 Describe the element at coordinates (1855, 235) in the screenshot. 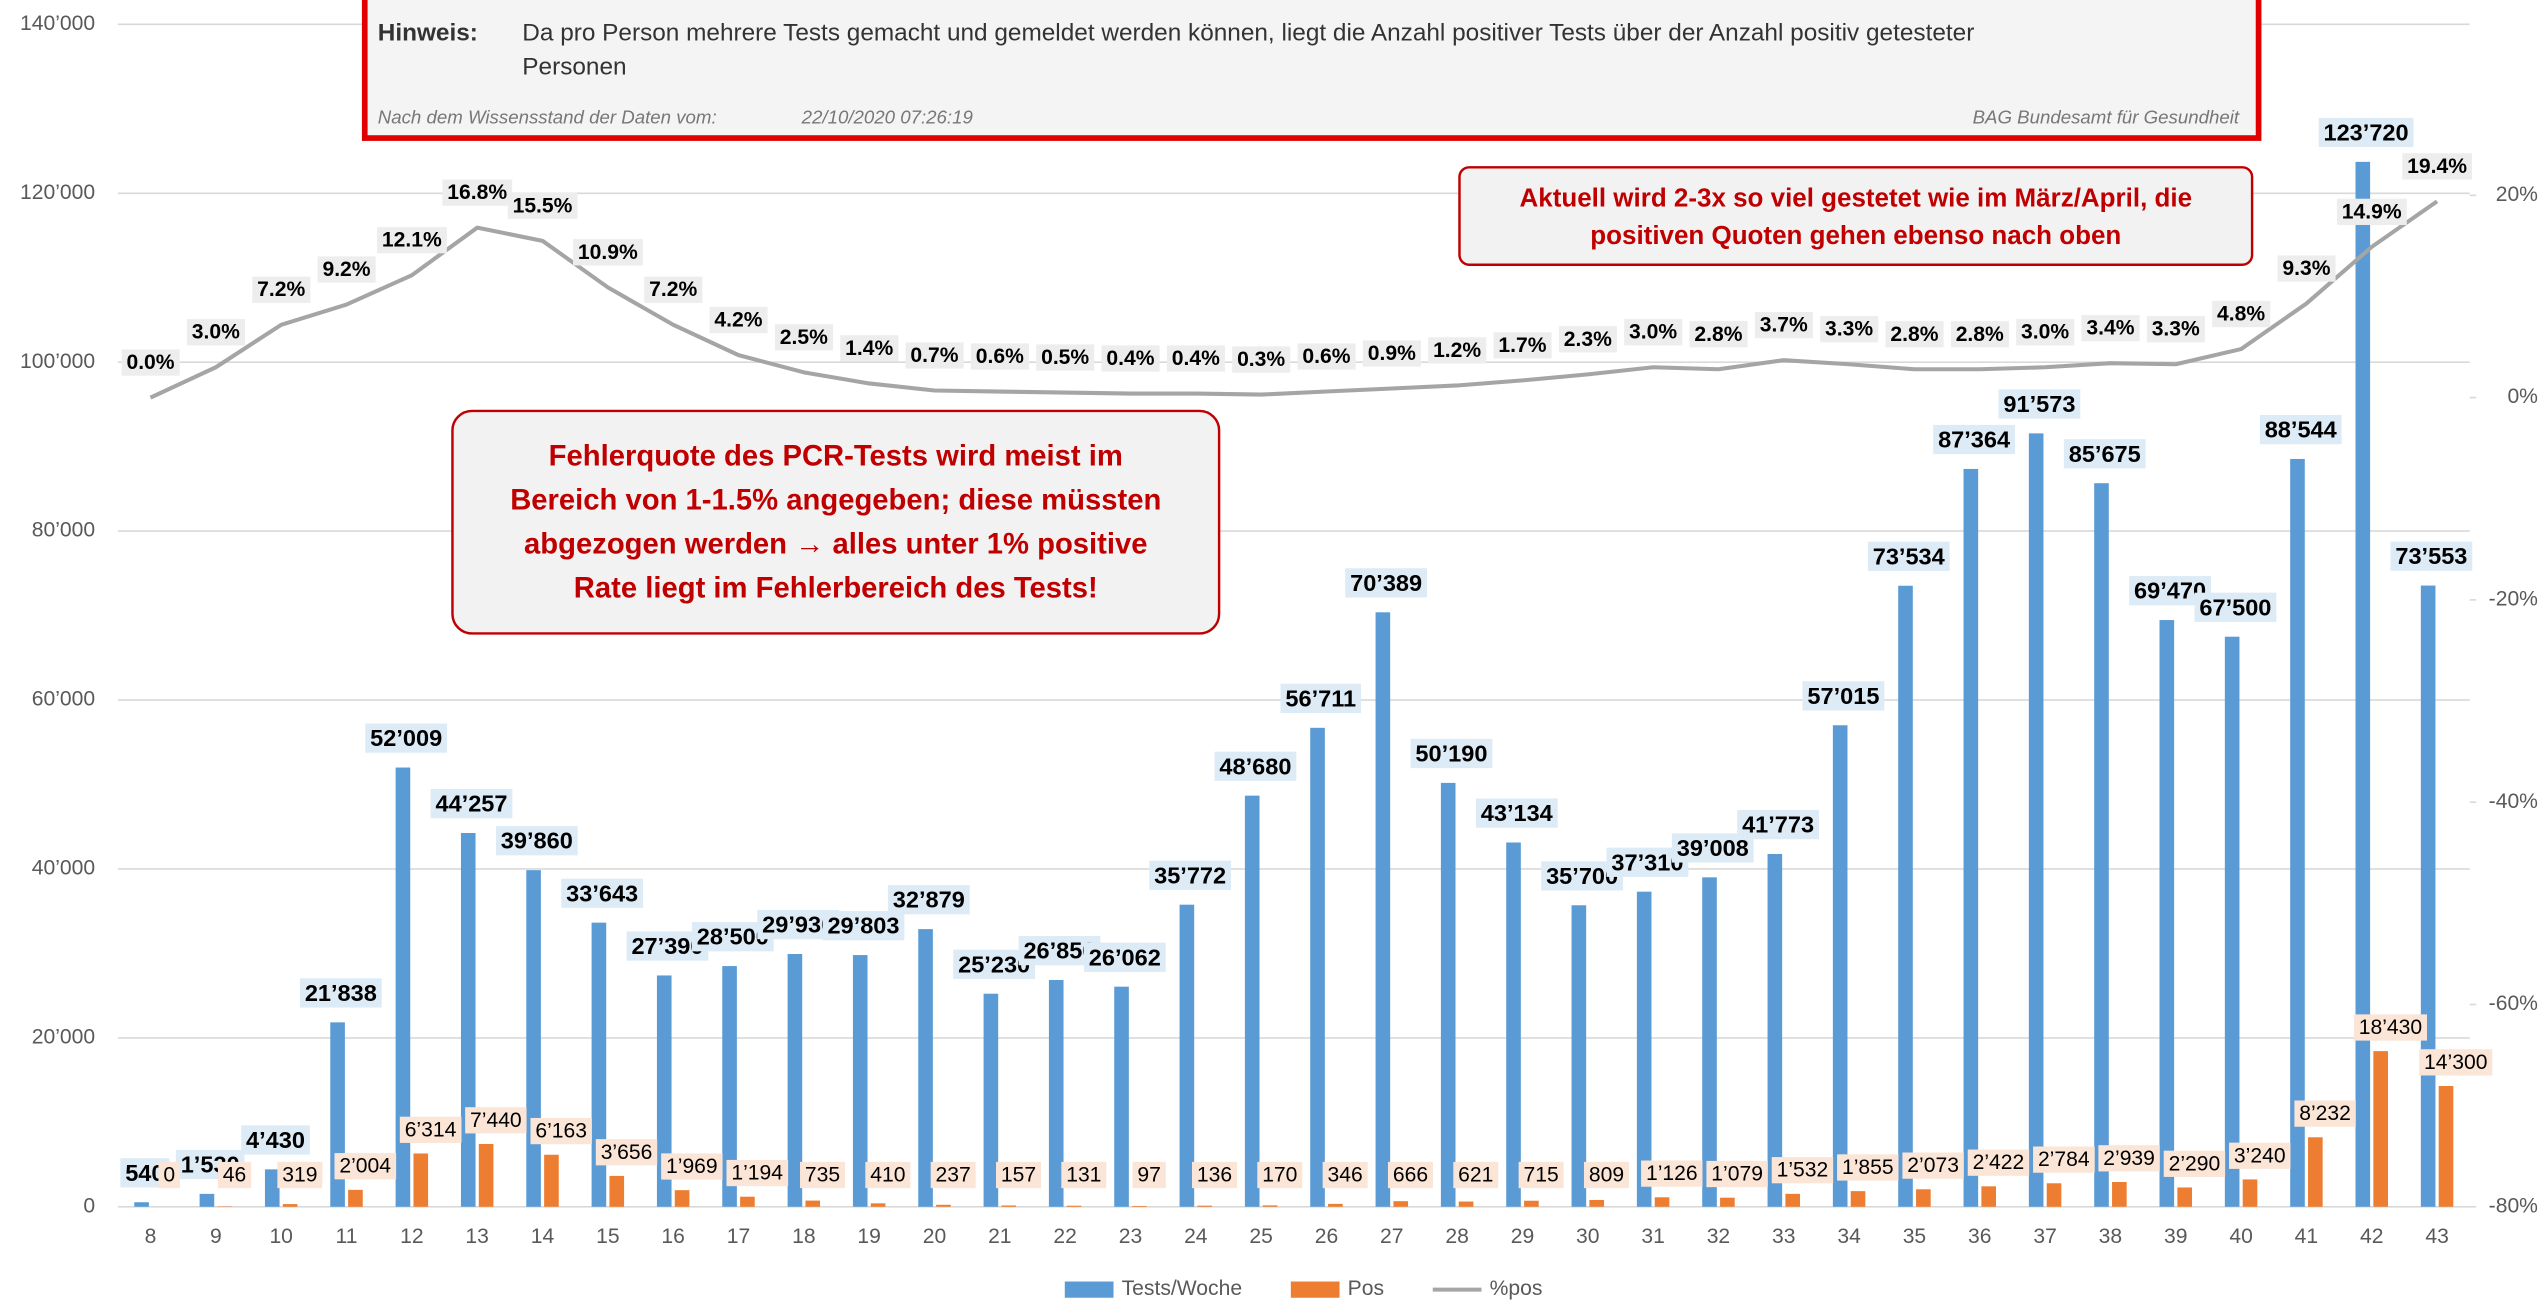

I see `annotation-text: positiven Quoten gehen ebenso nach oben` at that location.